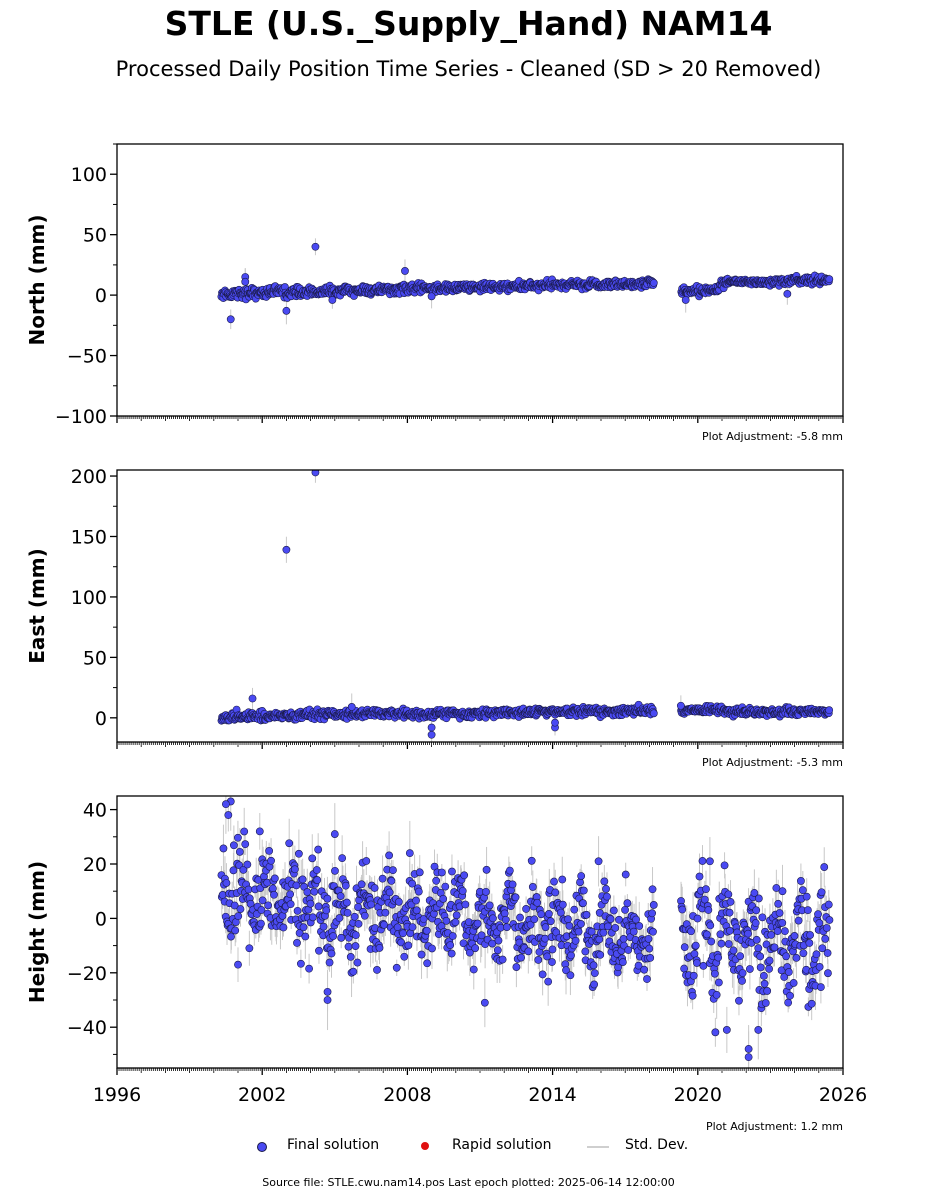 The height and width of the screenshot is (1200, 937). I want to click on y-tick-label: 150, so click(89, 537).